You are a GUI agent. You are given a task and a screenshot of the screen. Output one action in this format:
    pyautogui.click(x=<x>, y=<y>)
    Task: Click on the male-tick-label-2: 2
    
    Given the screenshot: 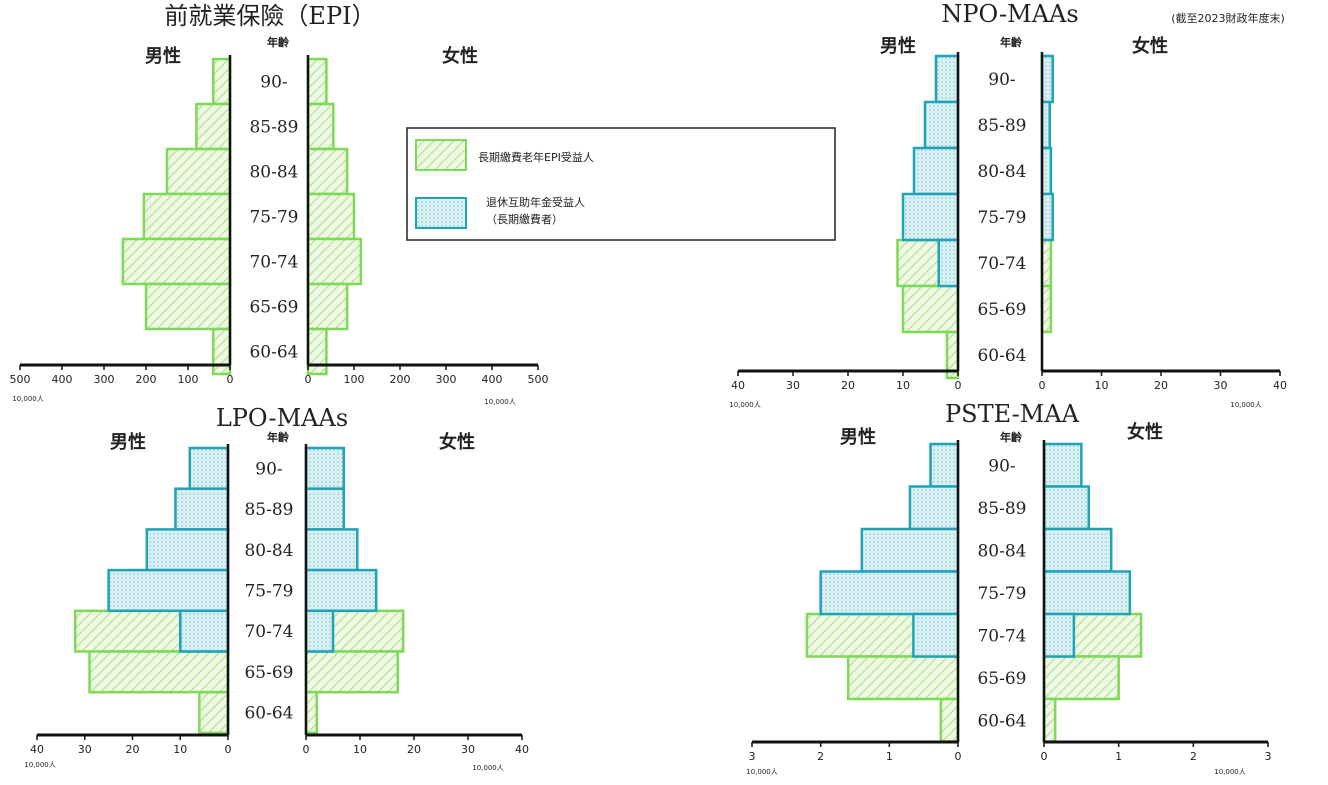 What is the action you would take?
    pyautogui.click(x=820, y=756)
    